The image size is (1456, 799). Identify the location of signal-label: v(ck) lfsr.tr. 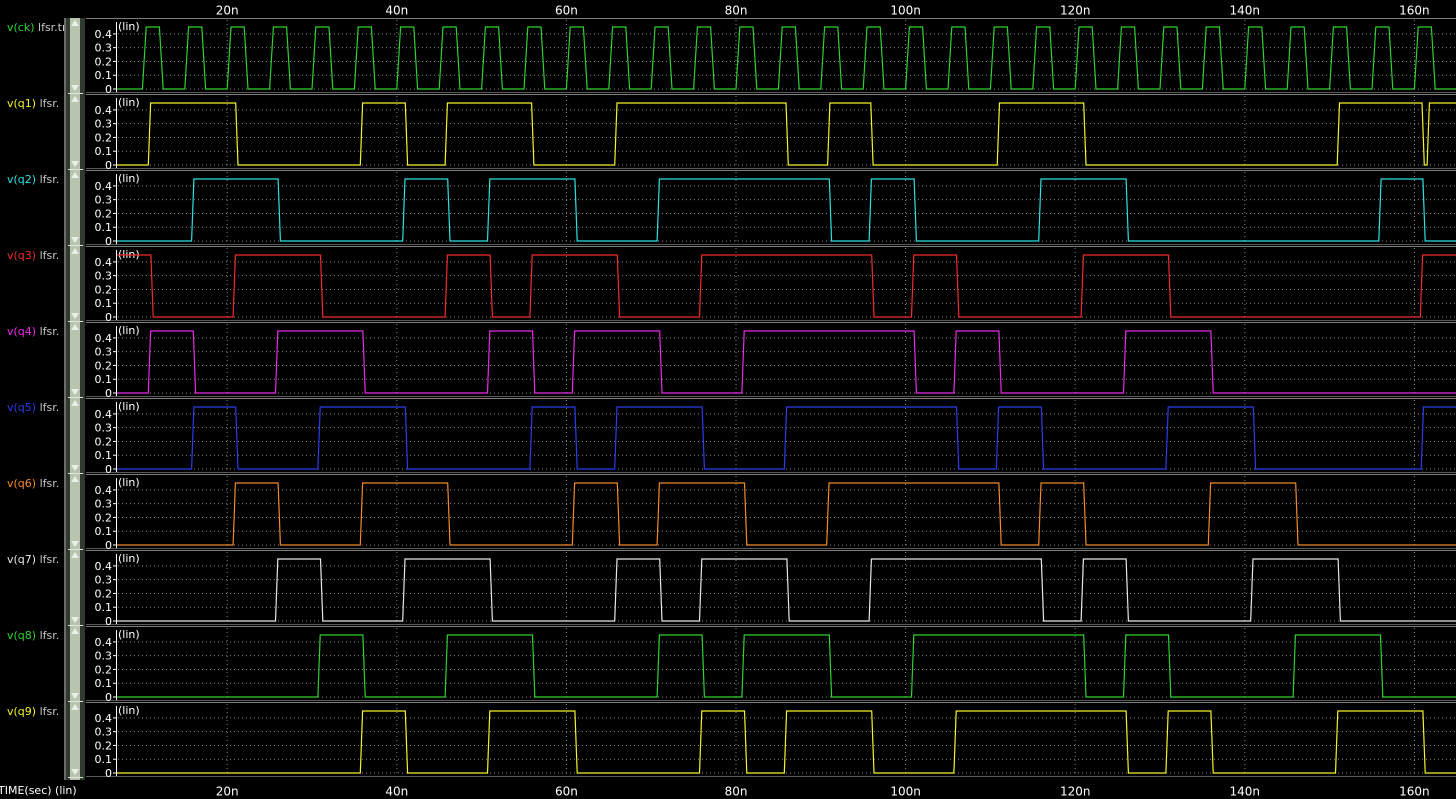
(36, 27).